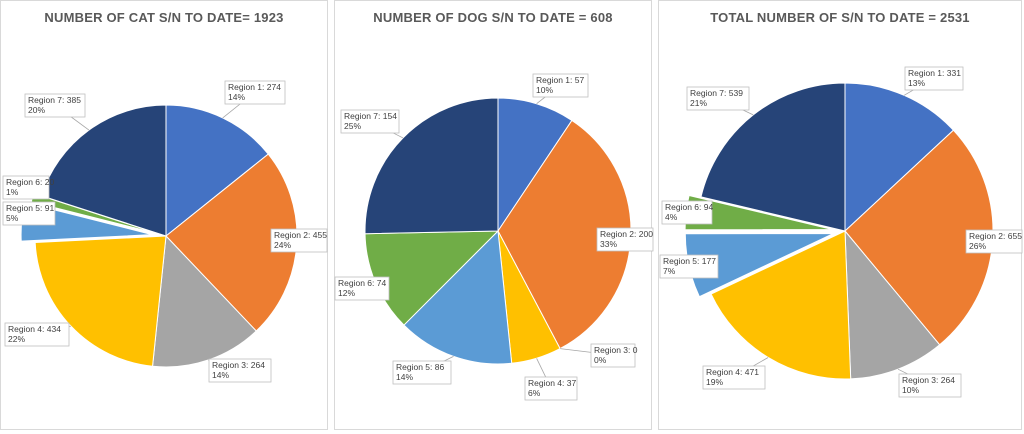 This screenshot has width=1024, height=434. Describe the element at coordinates (164, 17) in the screenshot. I see `chart-title: NUMBER OF CAT S/N TO DATE= 1923` at that location.